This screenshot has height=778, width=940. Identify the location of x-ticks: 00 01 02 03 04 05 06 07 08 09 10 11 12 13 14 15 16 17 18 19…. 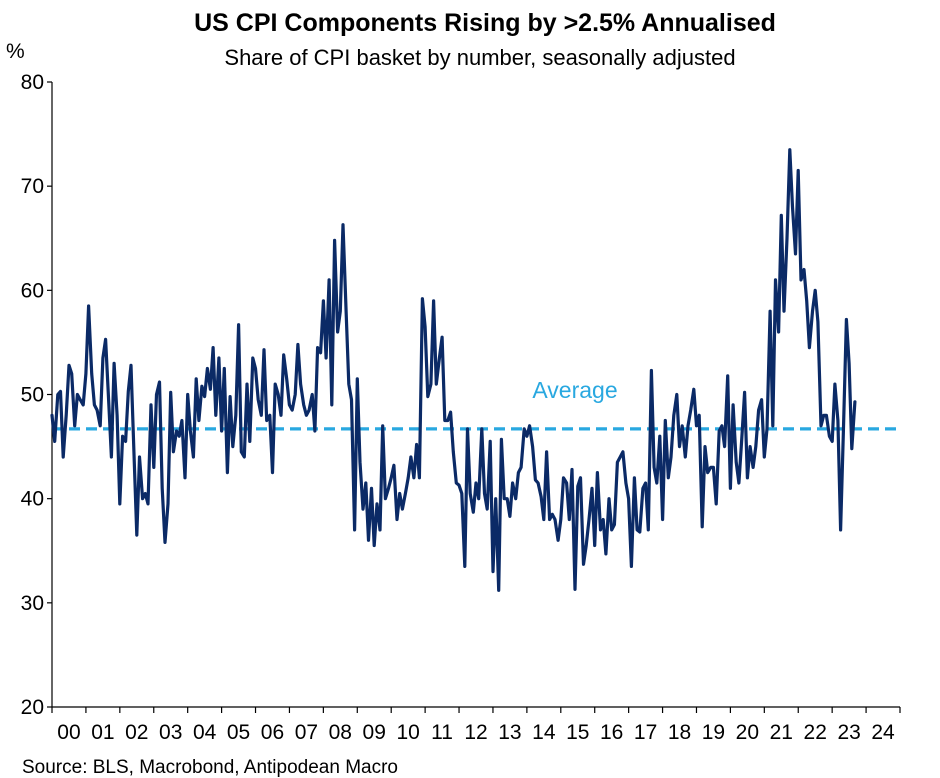
(476, 725).